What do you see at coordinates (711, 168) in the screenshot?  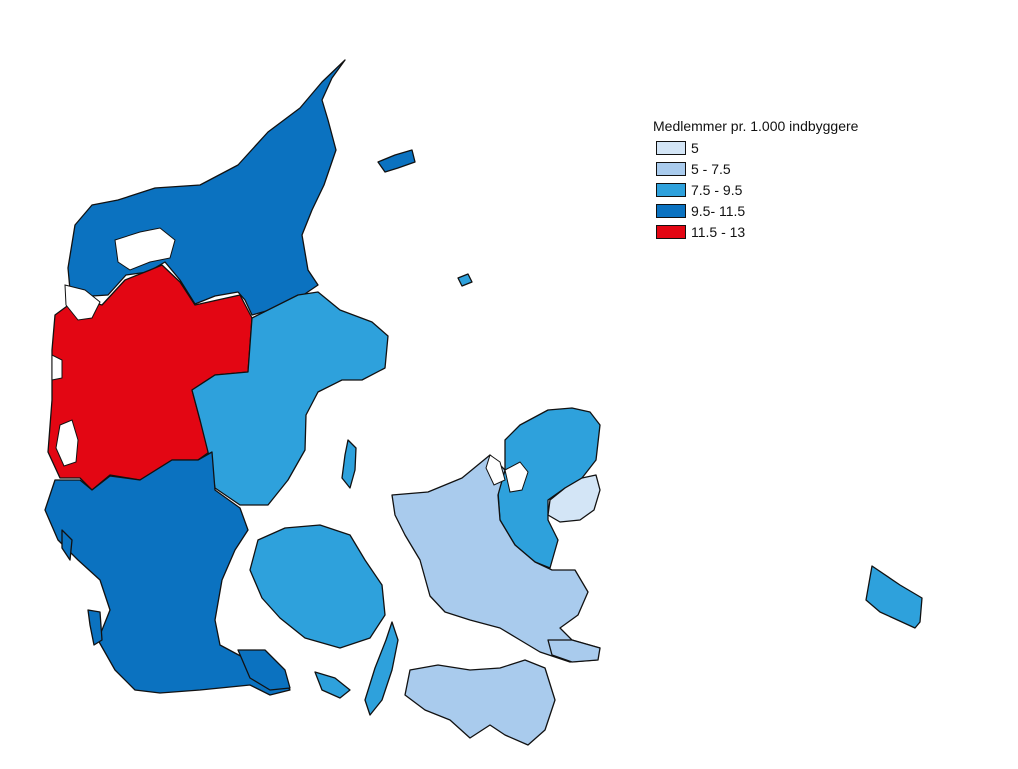 I see `legend-label: 5 - 7.5` at bounding box center [711, 168].